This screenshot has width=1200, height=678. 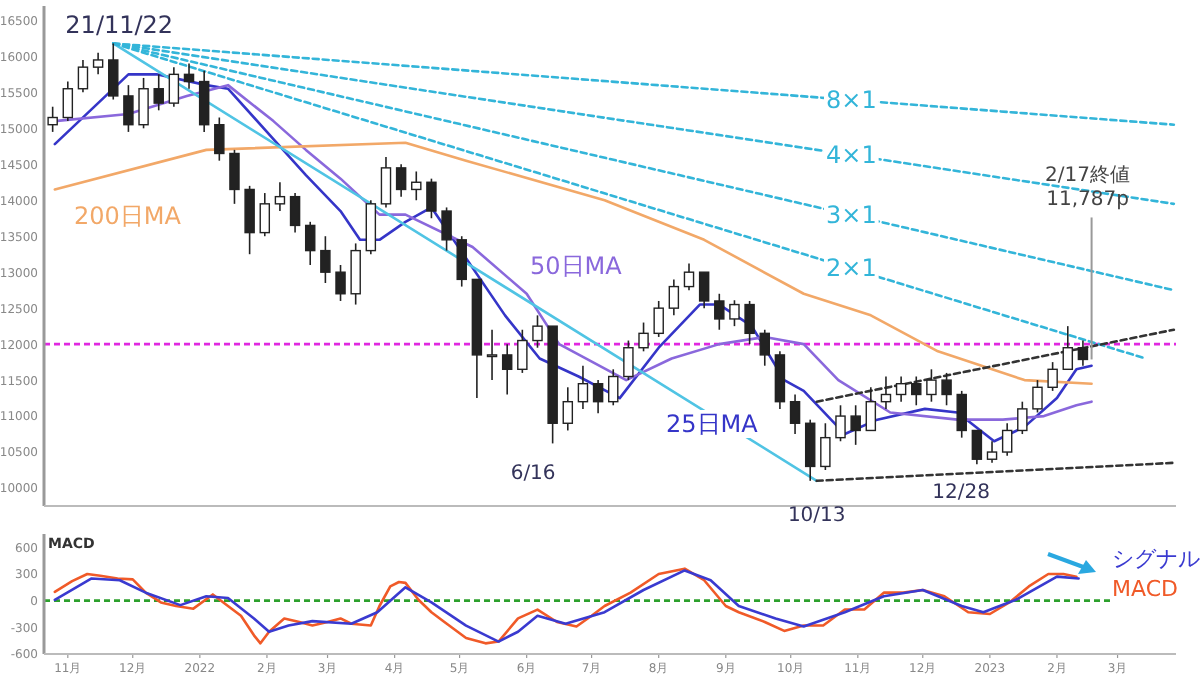 I want to click on series-label: 2×1, so click(x=851, y=268).